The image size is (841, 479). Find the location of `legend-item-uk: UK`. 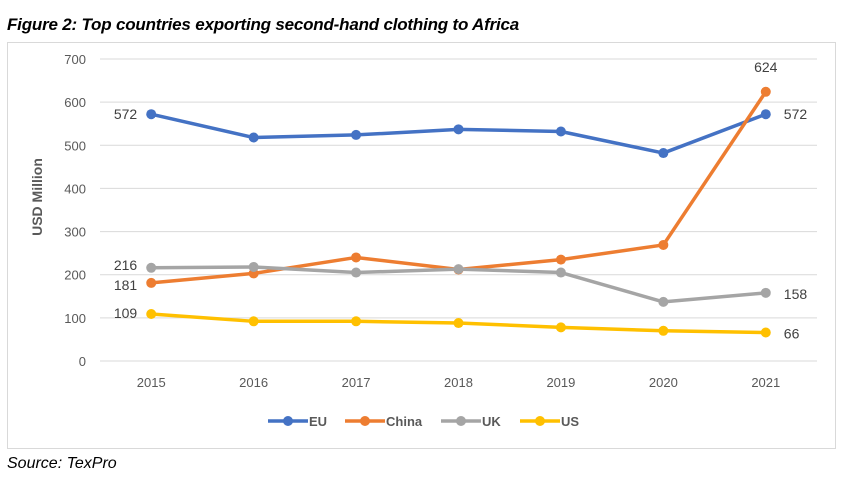

legend-item-uk: UK is located at coordinates (471, 421).